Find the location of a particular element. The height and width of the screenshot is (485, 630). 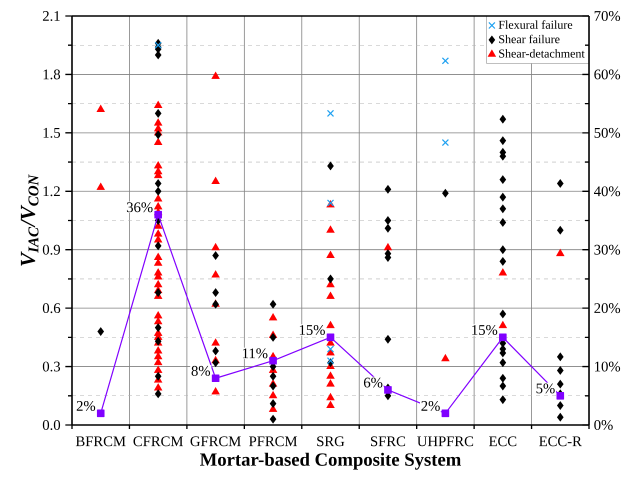

data-label: 8% is located at coordinates (201, 371).